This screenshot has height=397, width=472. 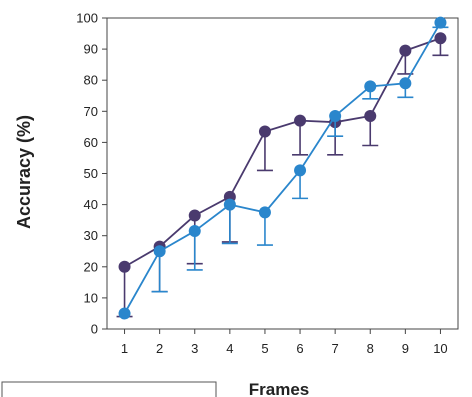 I want to click on y-axis: 0 10 20 30 40 50 60 70 80 90 100, so click(x=91, y=174).